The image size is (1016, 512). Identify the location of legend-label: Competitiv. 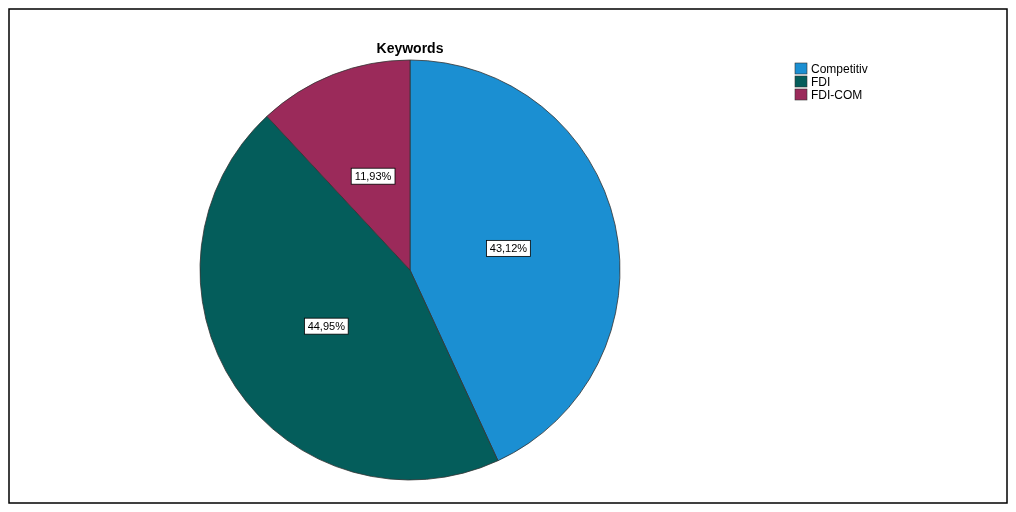
(839, 69).